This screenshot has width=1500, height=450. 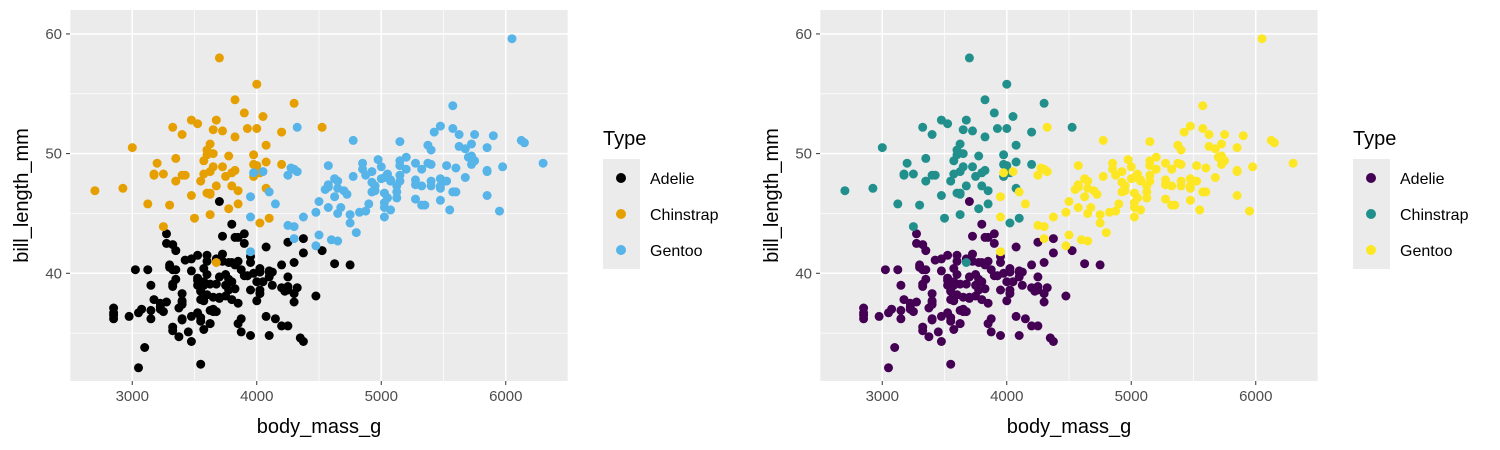 What do you see at coordinates (1006, 396) in the screenshot?
I see `x-tick-label: 4000` at bounding box center [1006, 396].